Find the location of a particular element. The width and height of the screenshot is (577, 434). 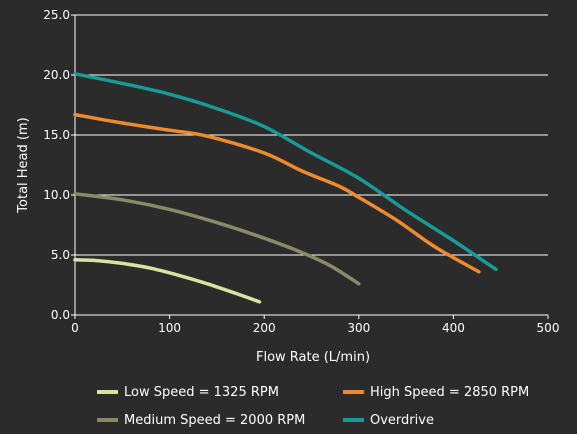

y-tick-label: 5.0 is located at coordinates (60, 255).